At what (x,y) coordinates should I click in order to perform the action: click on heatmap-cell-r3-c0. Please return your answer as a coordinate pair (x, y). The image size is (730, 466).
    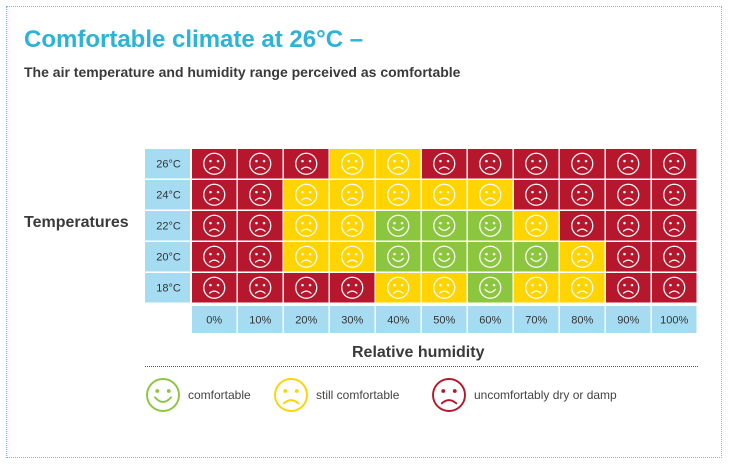
    Looking at the image, I should click on (214, 257).